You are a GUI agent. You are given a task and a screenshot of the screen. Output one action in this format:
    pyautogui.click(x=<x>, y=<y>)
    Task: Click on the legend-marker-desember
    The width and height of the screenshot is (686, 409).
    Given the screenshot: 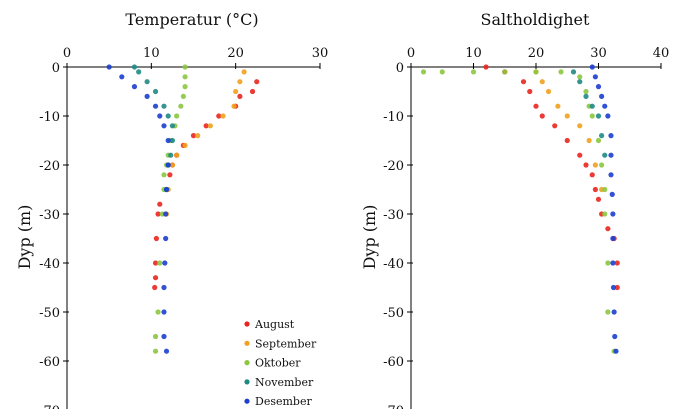 What is the action you would take?
    pyautogui.click(x=247, y=401)
    